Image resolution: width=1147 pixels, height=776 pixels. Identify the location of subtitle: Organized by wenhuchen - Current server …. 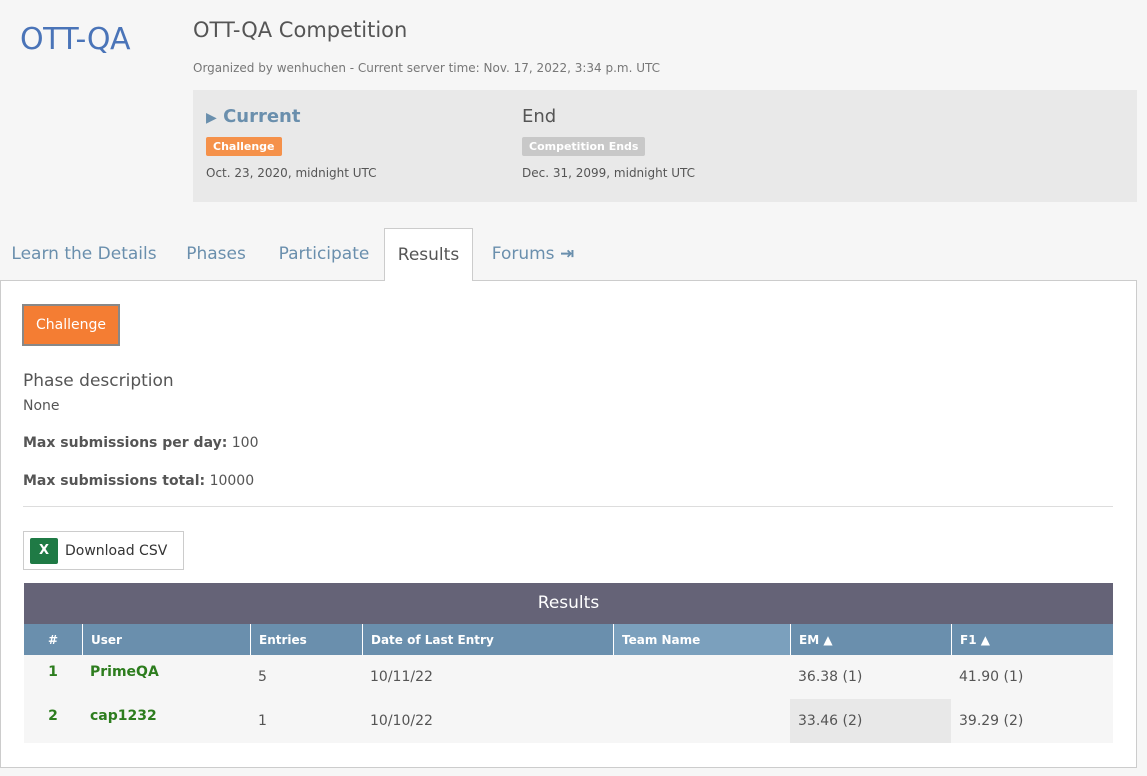
(427, 68).